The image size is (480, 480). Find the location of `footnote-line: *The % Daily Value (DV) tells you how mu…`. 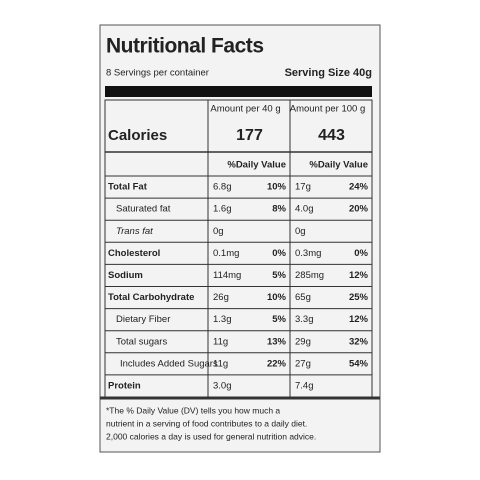

footnote-line: *The % Daily Value (DV) tells you how mu… is located at coordinates (193, 410).